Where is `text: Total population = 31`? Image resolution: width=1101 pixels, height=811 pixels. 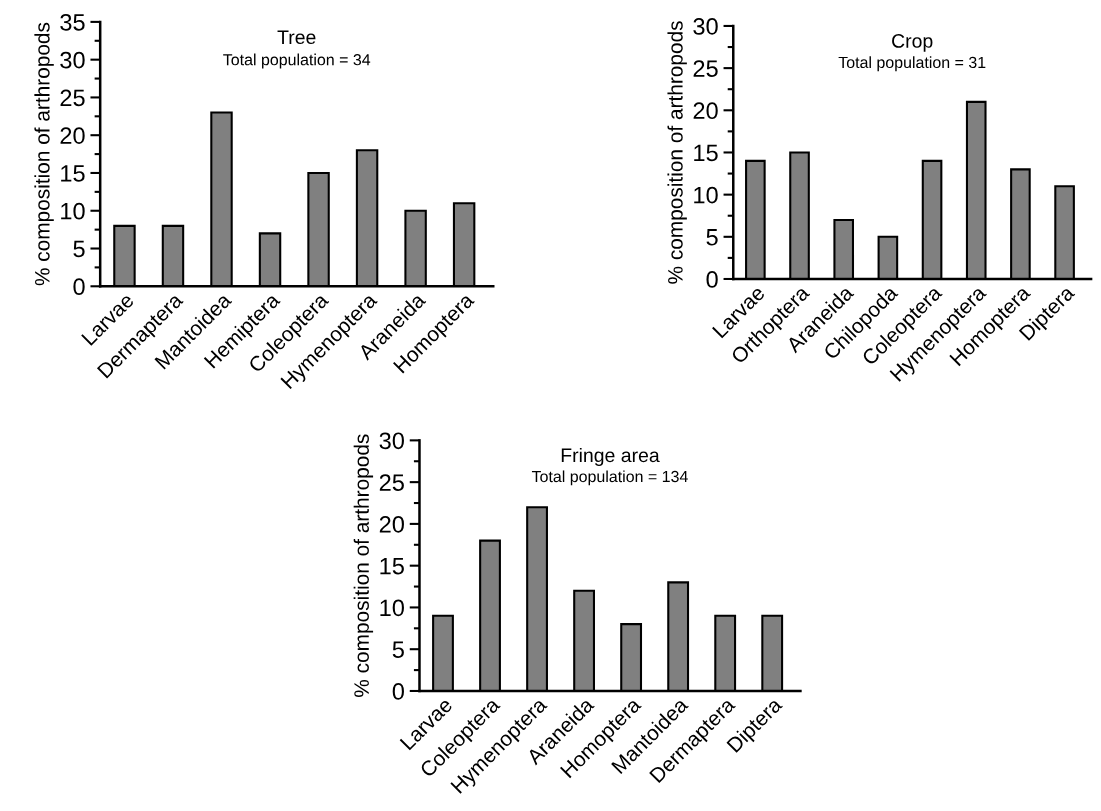
text: Total population = 31 is located at coordinates (912, 64).